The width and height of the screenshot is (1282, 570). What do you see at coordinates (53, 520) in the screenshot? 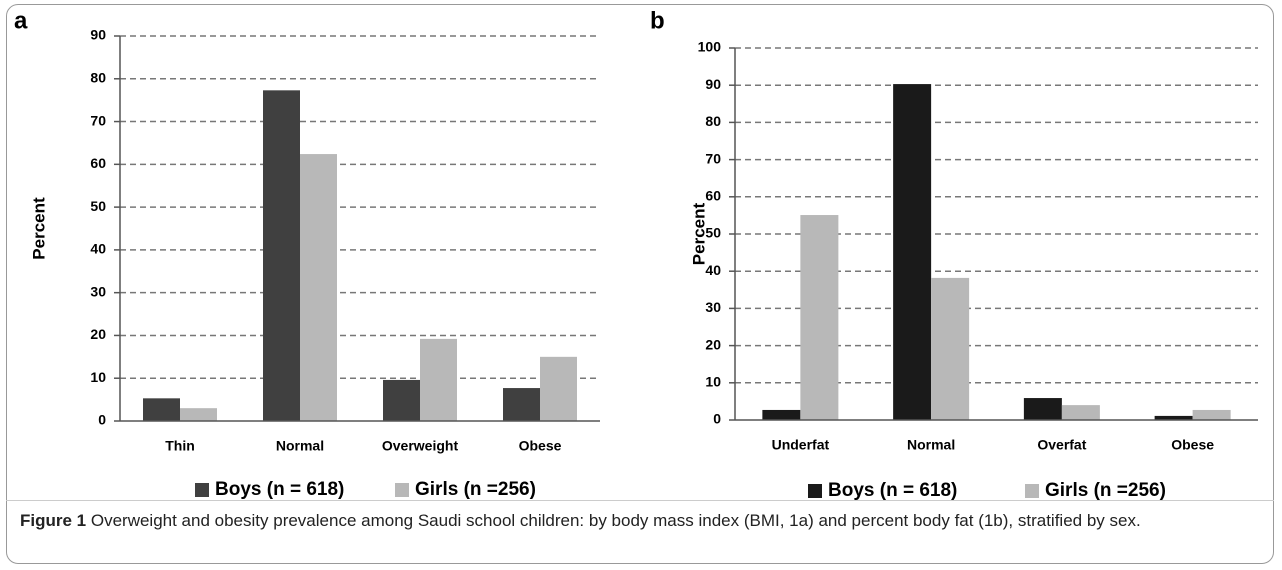
I see `caption-label: Figure 1` at bounding box center [53, 520].